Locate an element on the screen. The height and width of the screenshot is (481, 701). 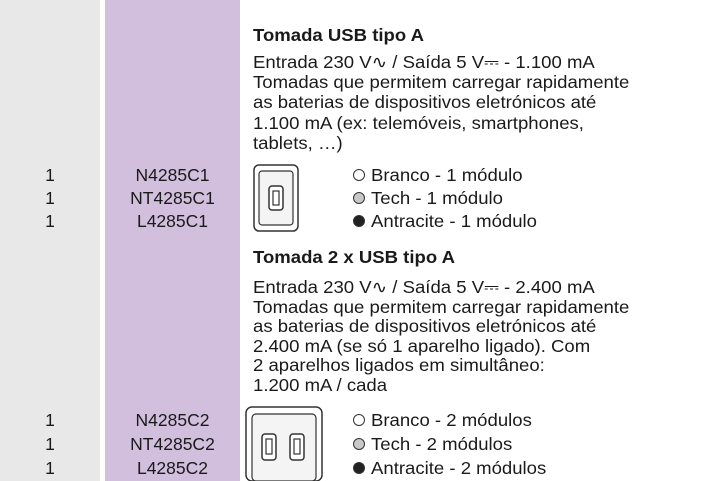
variant-label: Branco - 2 módulos is located at coordinates (451, 420).